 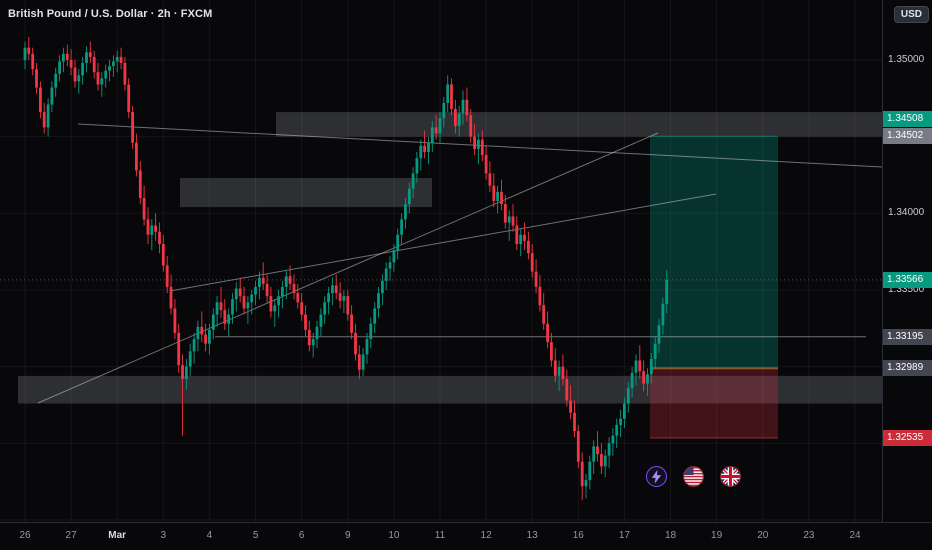 I want to click on time-axis-label: 26, so click(x=25, y=535).